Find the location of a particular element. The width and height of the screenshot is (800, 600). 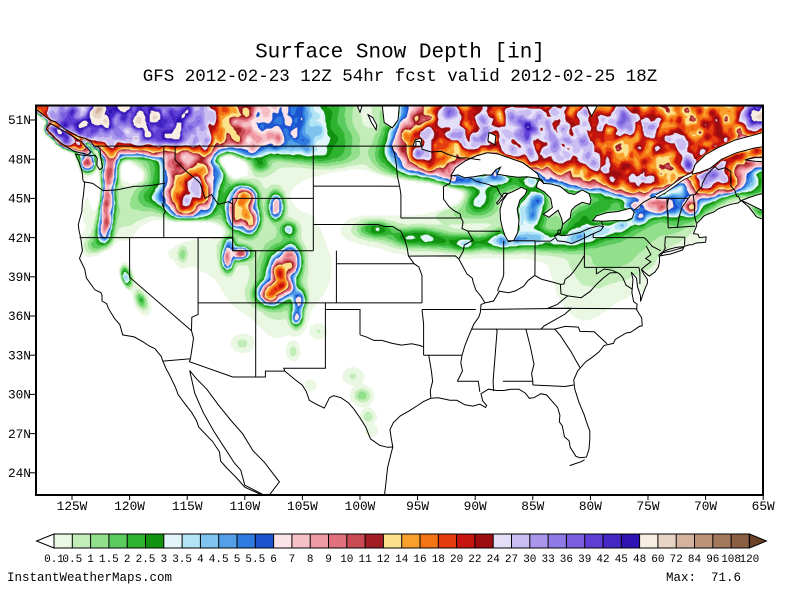

svg-text: 80W is located at coordinates (590, 506).